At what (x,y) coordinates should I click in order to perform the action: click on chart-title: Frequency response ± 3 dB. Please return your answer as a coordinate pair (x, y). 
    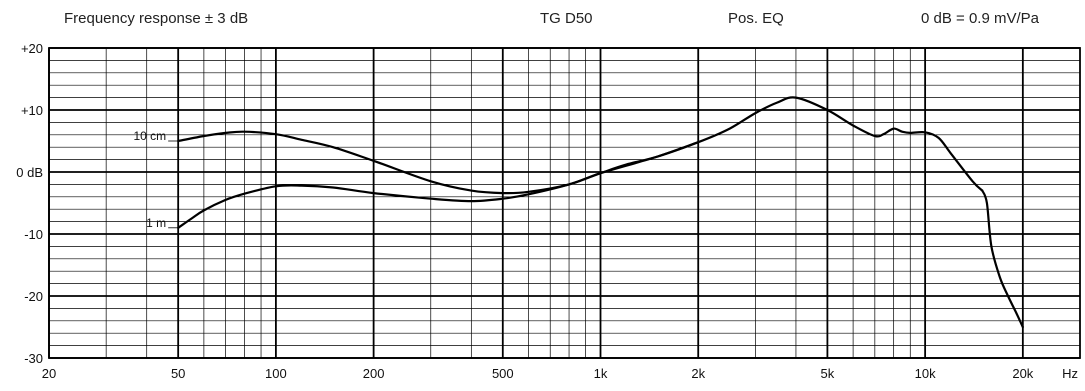
    Looking at the image, I should click on (156, 18).